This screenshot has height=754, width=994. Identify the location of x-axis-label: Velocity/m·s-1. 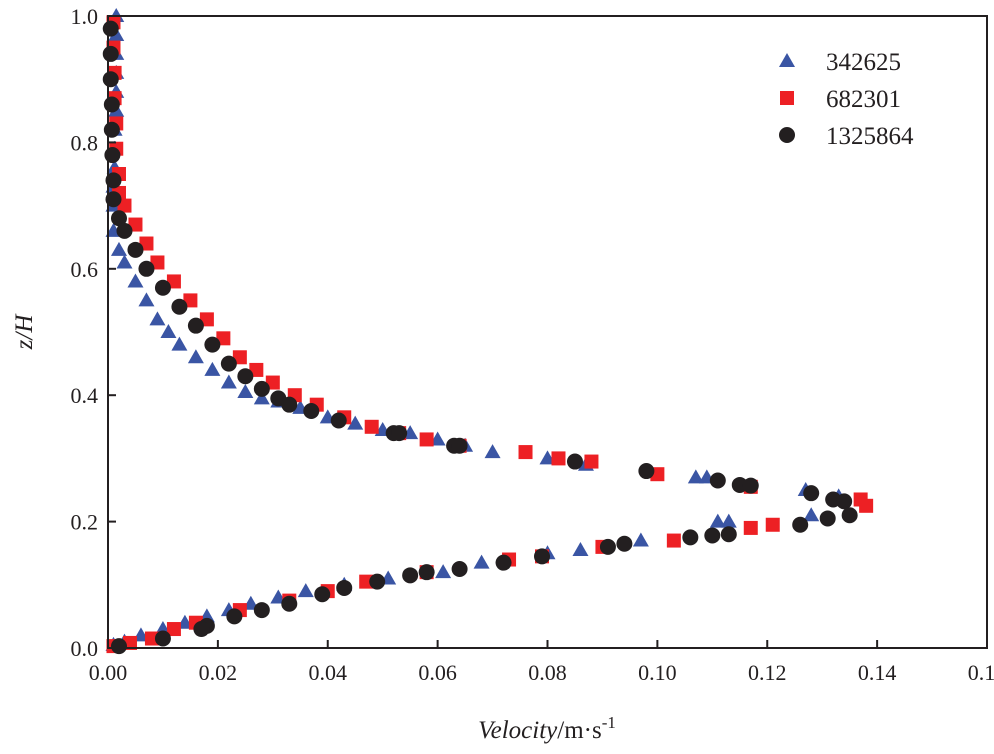
(547, 728).